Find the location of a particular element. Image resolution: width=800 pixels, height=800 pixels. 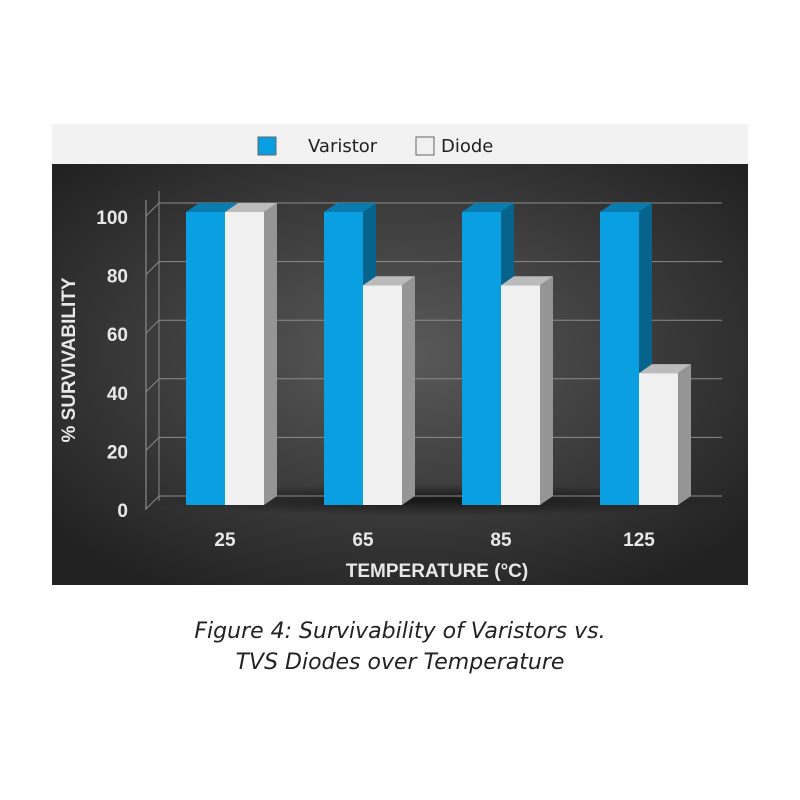

y-tick-label: 0 is located at coordinates (122, 511).